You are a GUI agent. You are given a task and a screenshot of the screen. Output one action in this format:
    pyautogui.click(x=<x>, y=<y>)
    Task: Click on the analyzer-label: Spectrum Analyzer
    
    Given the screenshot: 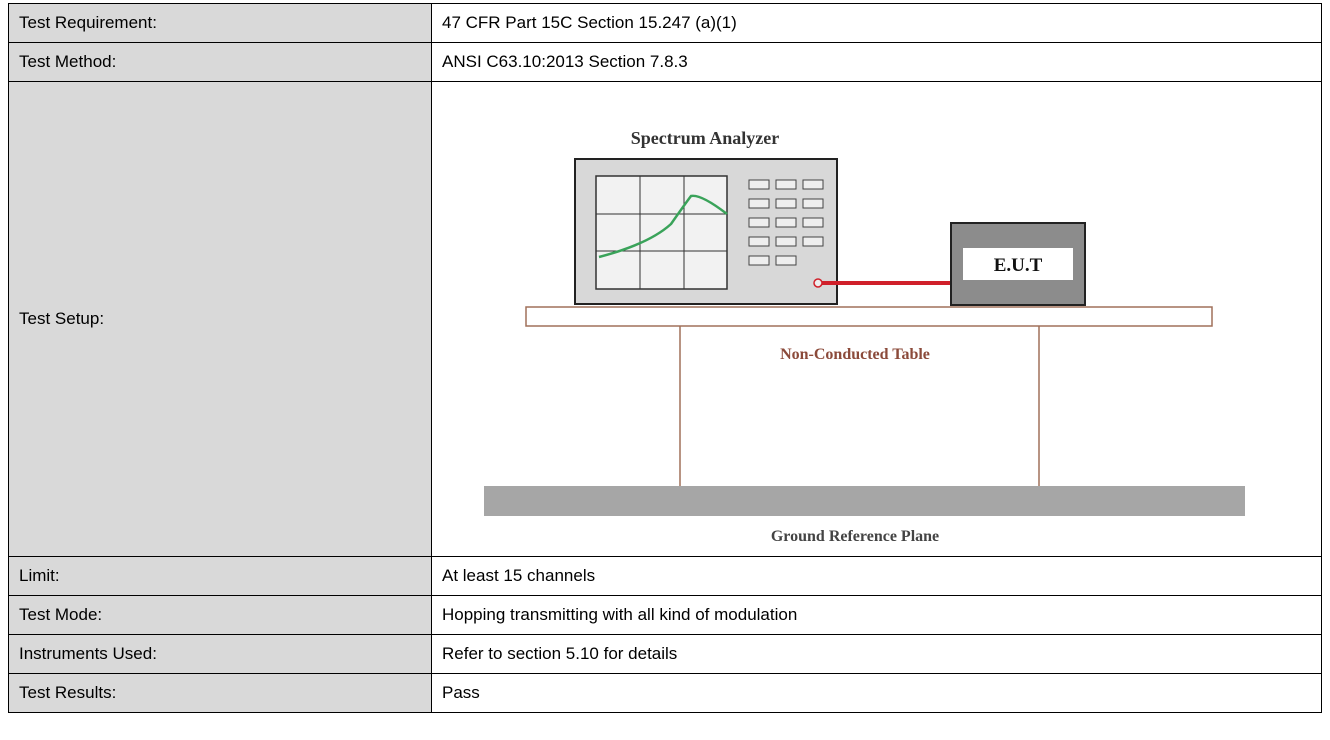 What is the action you would take?
    pyautogui.click(x=705, y=138)
    